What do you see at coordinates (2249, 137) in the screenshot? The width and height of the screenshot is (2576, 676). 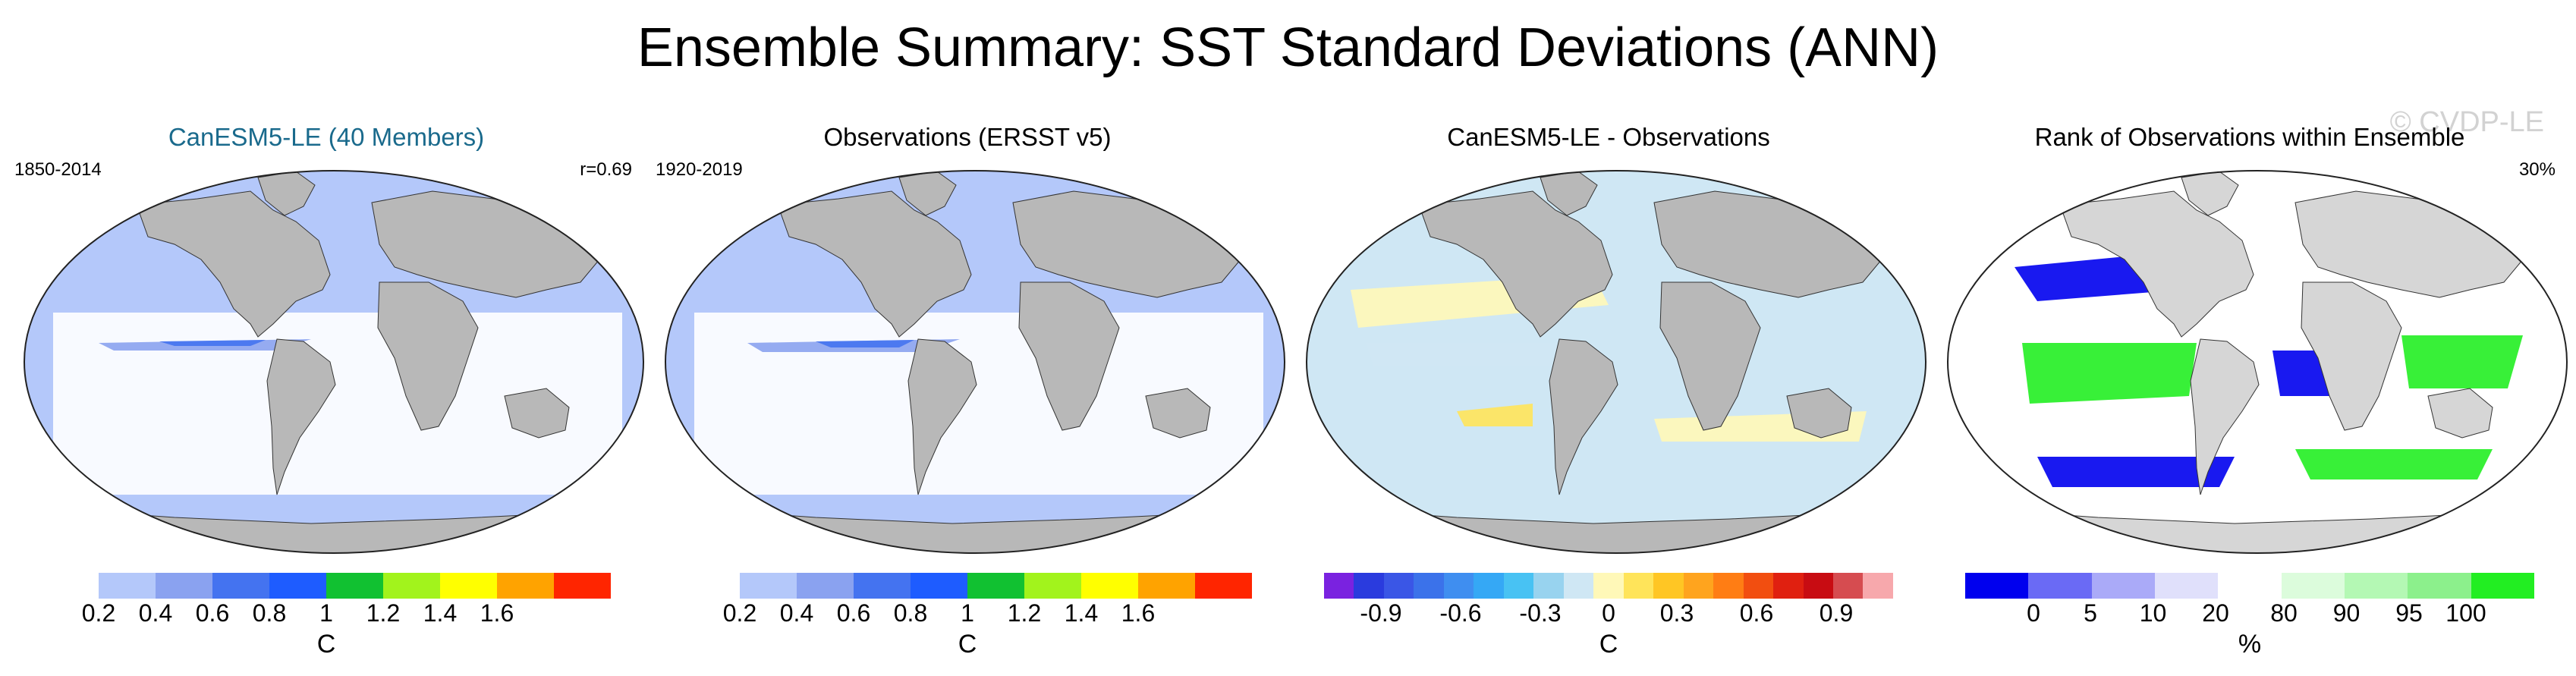 I see `panel-title: Rank of Observations within Ensemble` at bounding box center [2249, 137].